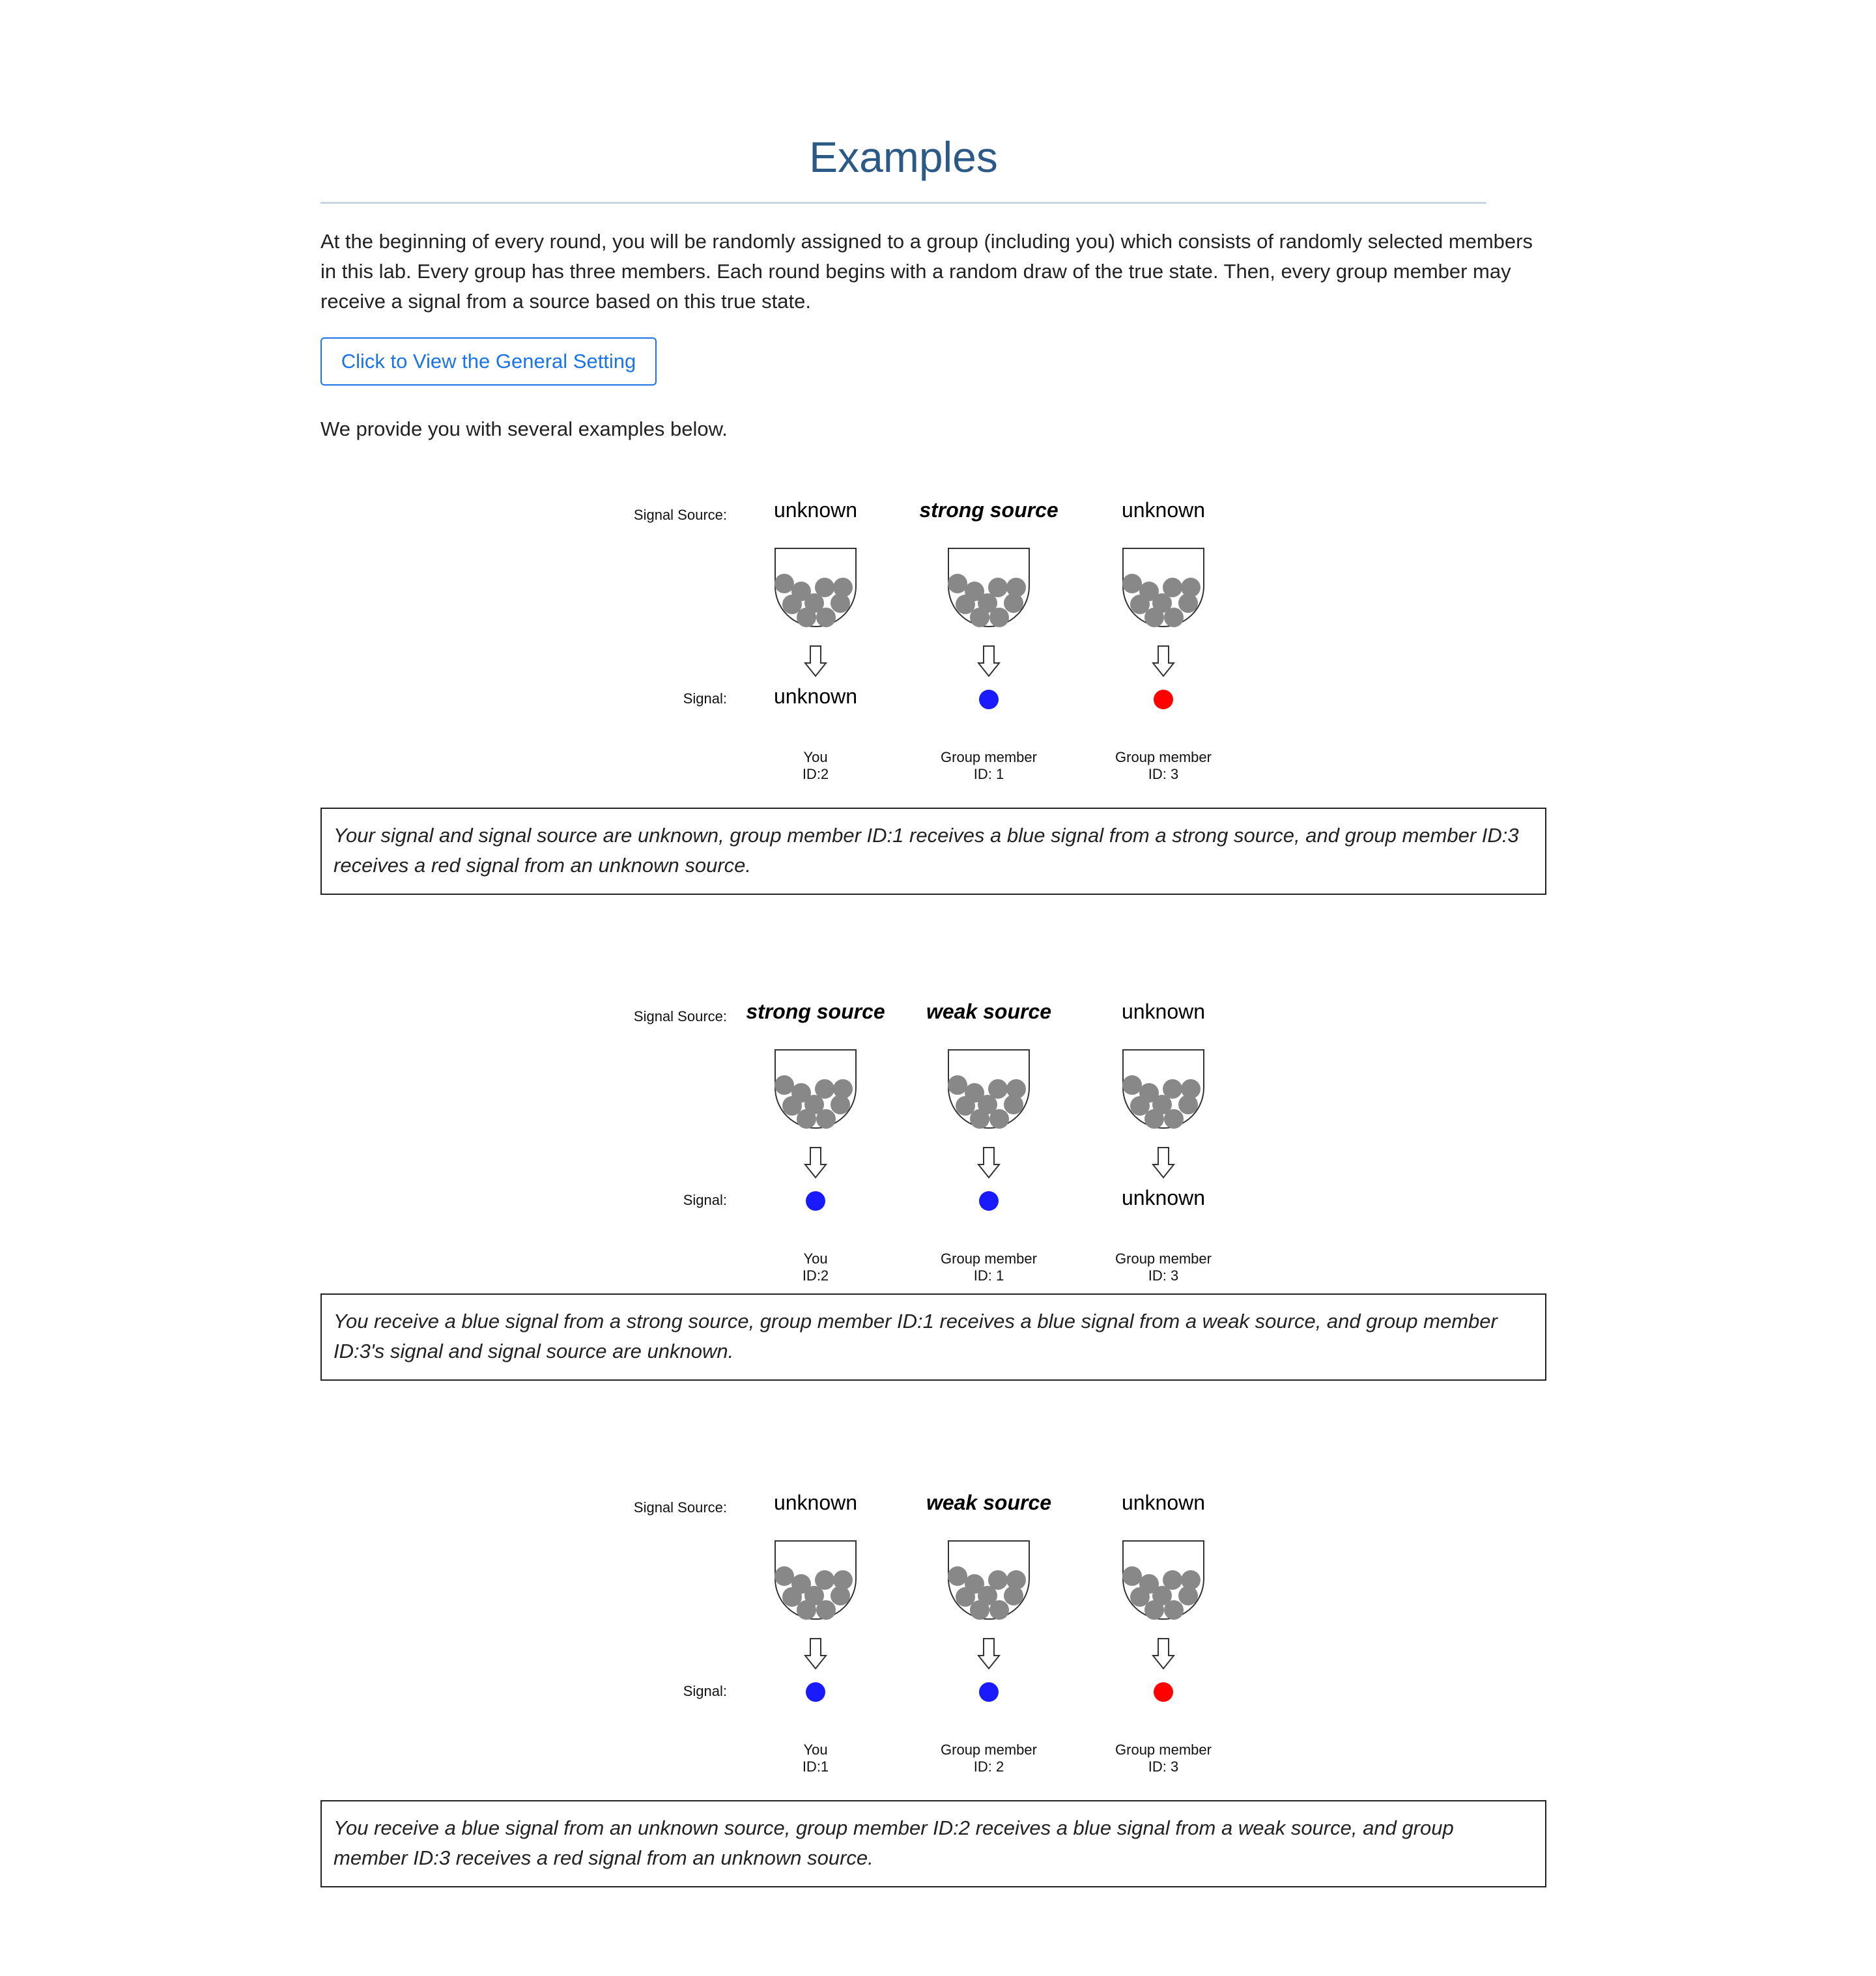 This screenshot has height=1976, width=1876. I want to click on view-general-setting-button: Click to View the General Setting, so click(488, 361).